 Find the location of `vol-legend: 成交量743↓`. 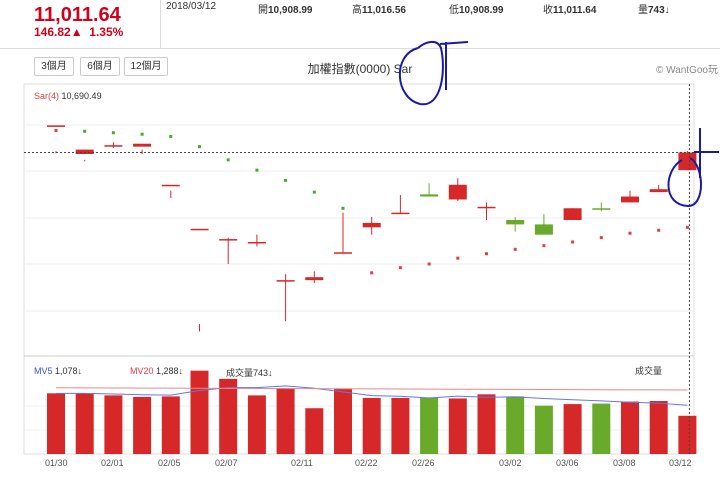

vol-legend: 成交量743↓ is located at coordinates (249, 372).